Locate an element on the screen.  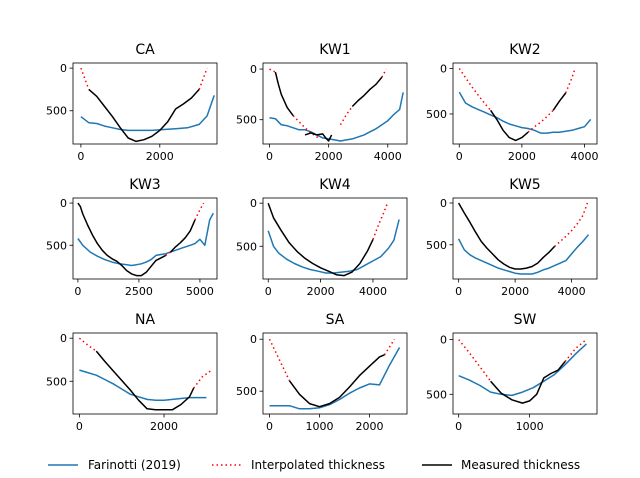
panel-sw: SW 0 1000 0 500 is located at coordinates (512, 372).